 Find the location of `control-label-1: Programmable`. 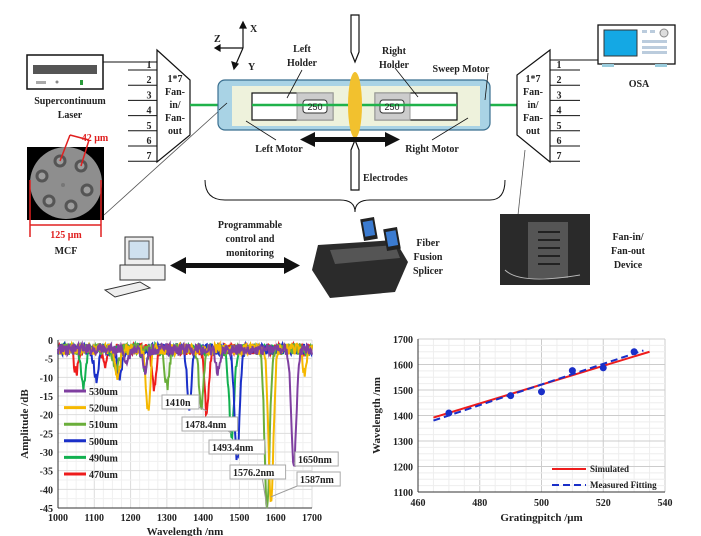

control-label-1: Programmable is located at coordinates (250, 225).